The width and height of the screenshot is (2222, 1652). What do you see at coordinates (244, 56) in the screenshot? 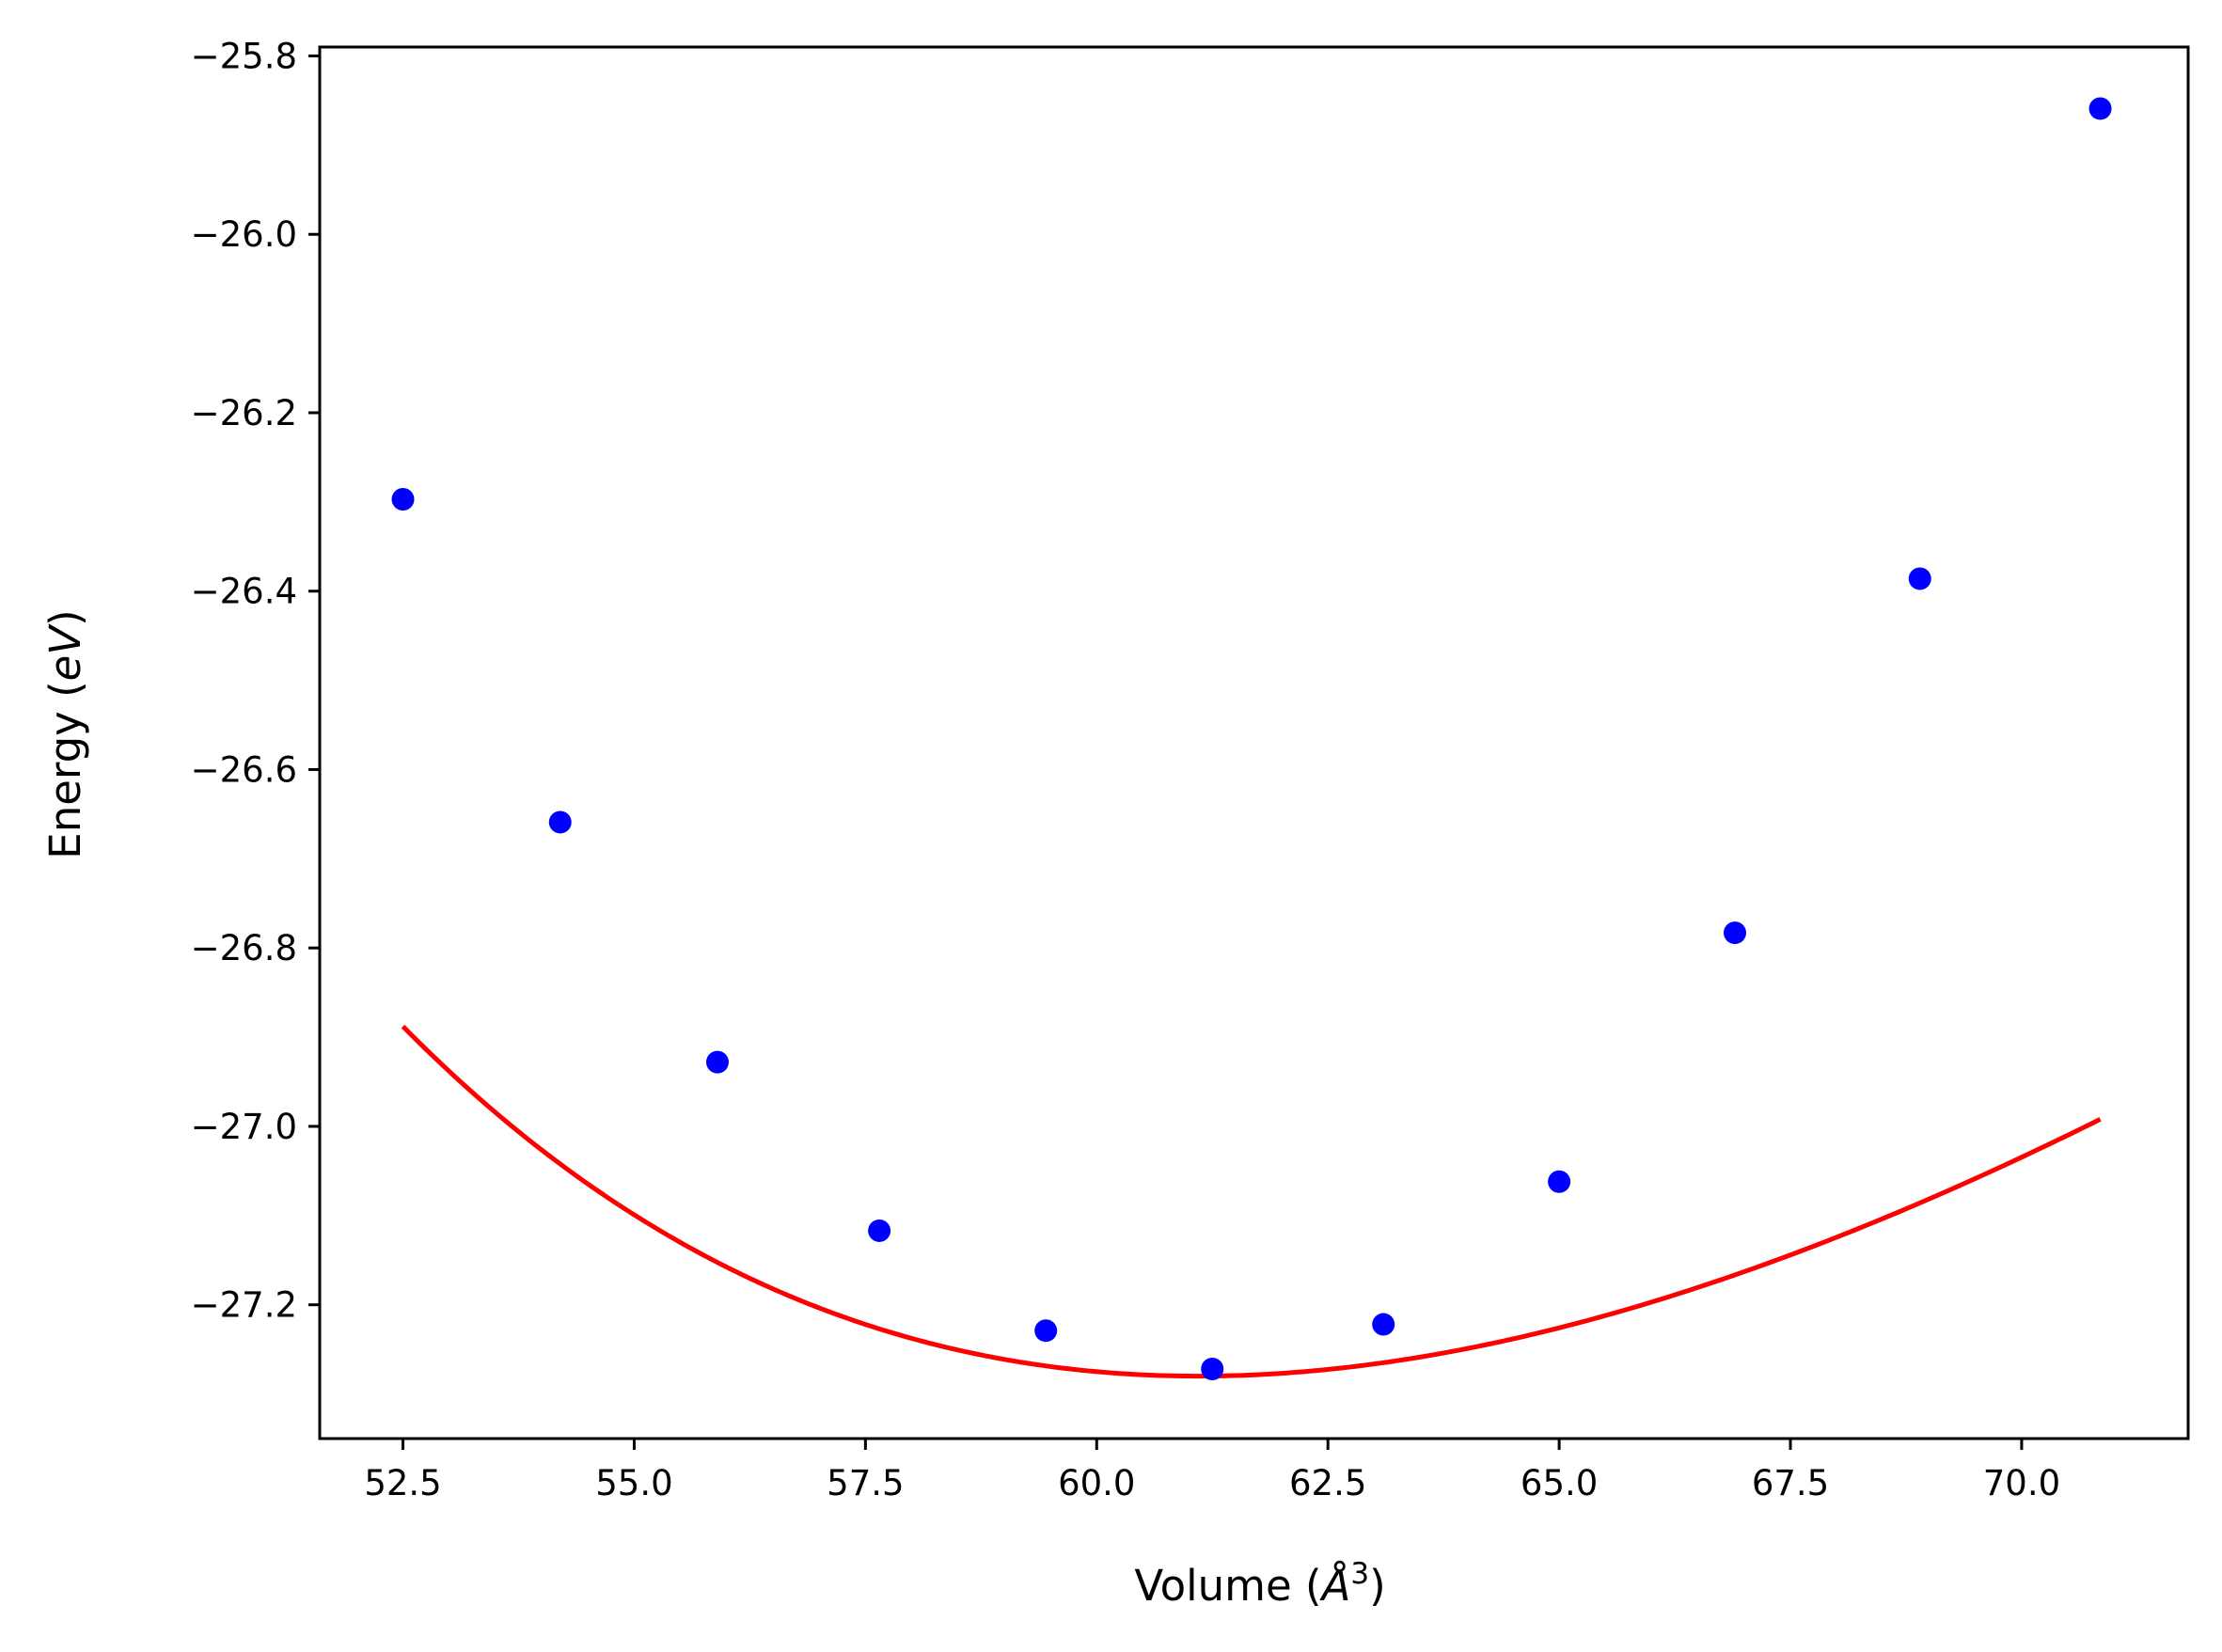
I see `y-tick-label: −25.8` at bounding box center [244, 56].